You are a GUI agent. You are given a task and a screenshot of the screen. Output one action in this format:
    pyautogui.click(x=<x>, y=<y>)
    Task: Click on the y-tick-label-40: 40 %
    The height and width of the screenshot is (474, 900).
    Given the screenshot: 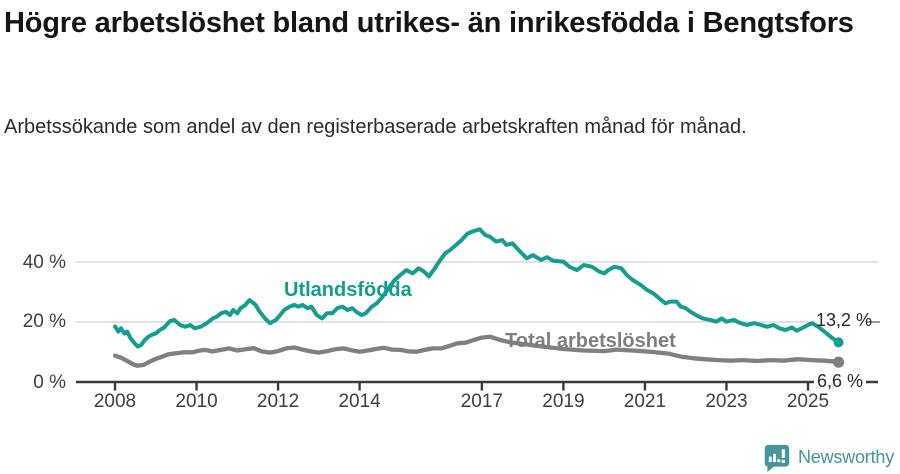 What is the action you would take?
    pyautogui.click(x=44, y=262)
    